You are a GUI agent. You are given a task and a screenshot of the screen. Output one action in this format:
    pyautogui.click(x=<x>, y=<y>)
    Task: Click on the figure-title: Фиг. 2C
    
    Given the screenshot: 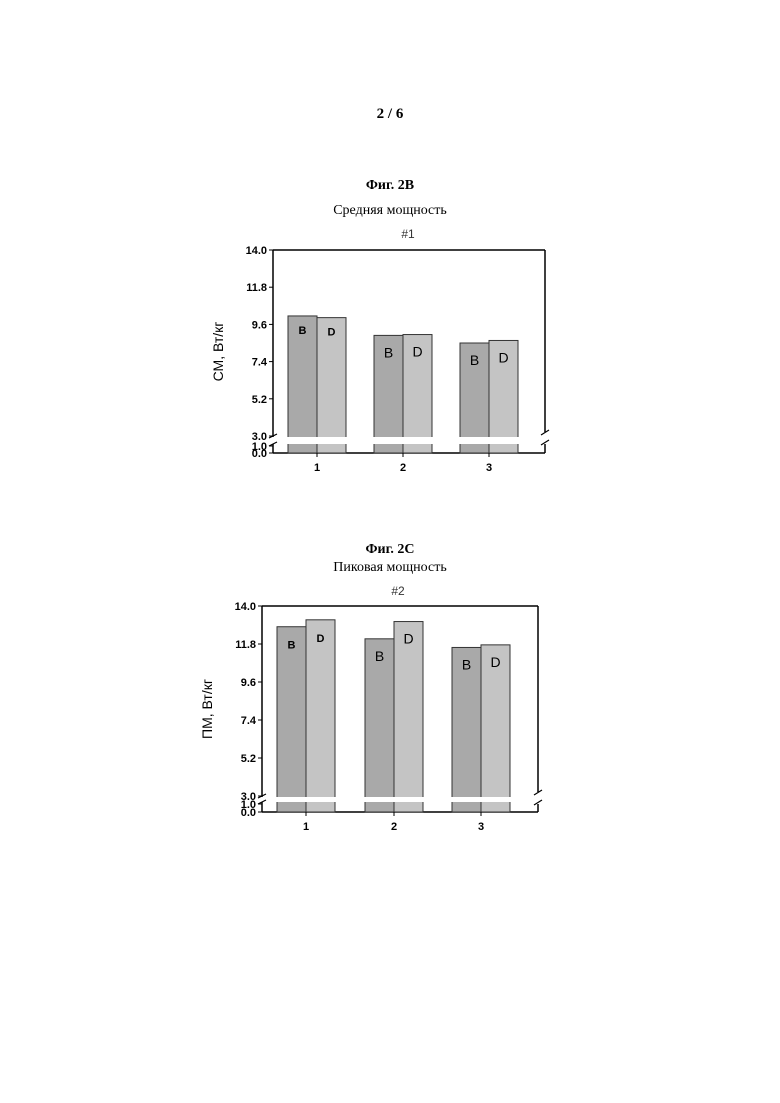 What is the action you would take?
    pyautogui.click(x=390, y=550)
    